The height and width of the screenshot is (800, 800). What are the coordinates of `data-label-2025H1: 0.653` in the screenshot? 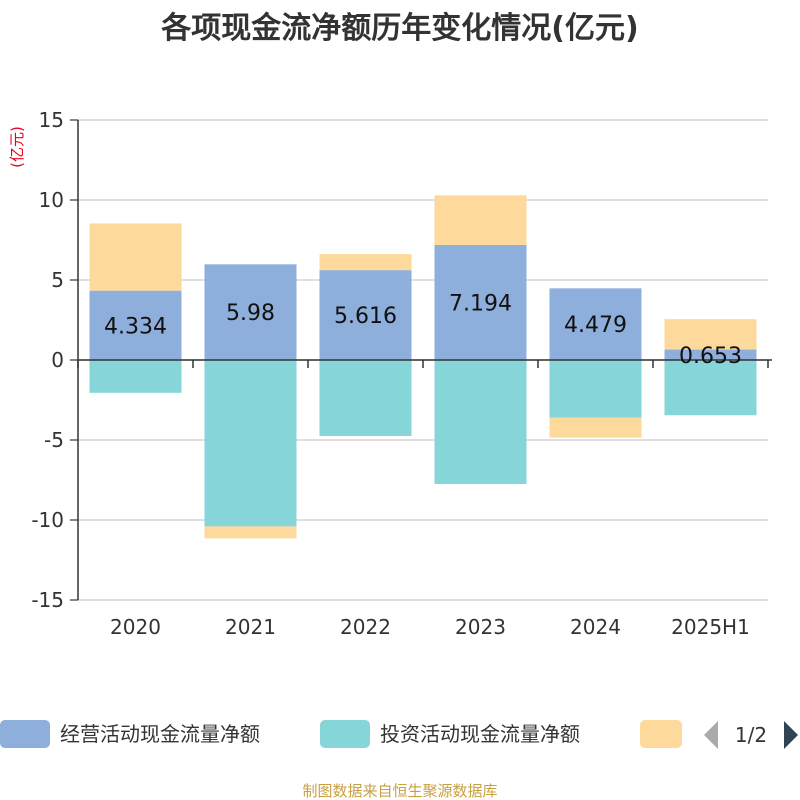 It's located at (710, 356).